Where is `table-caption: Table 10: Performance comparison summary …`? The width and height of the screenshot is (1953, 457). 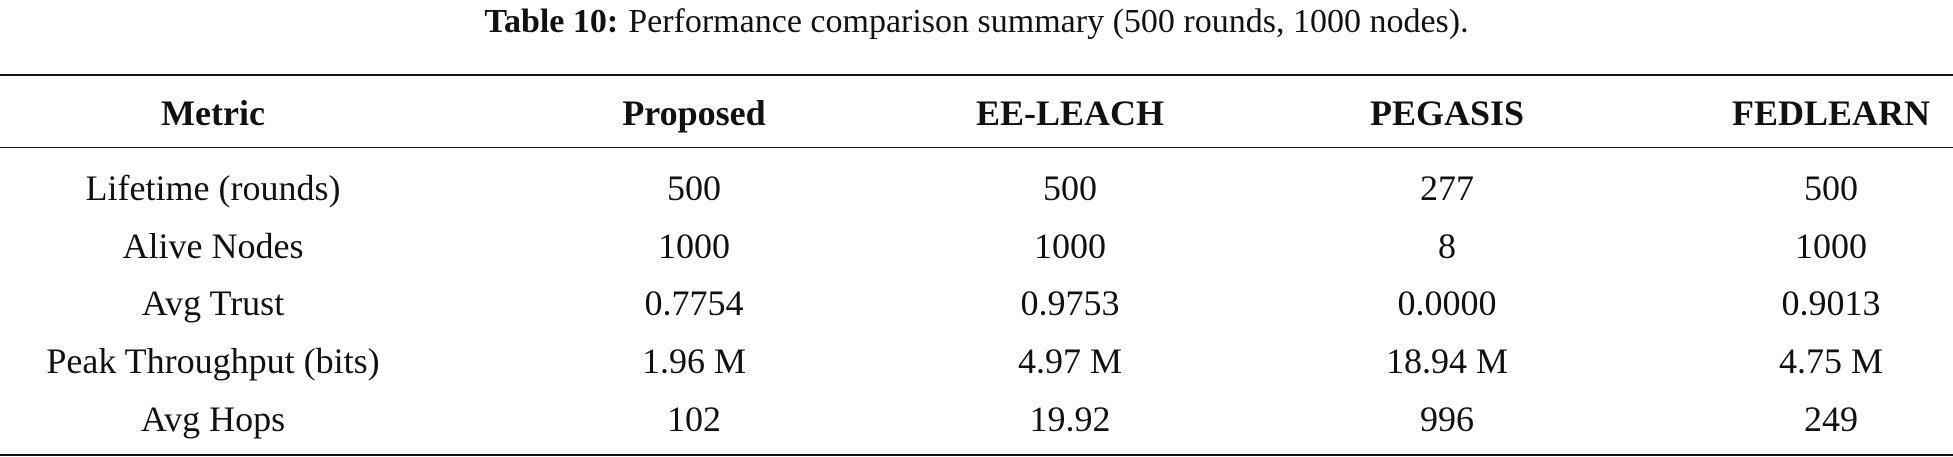 table-caption: Table 10: Performance comparison summary … is located at coordinates (976, 22).